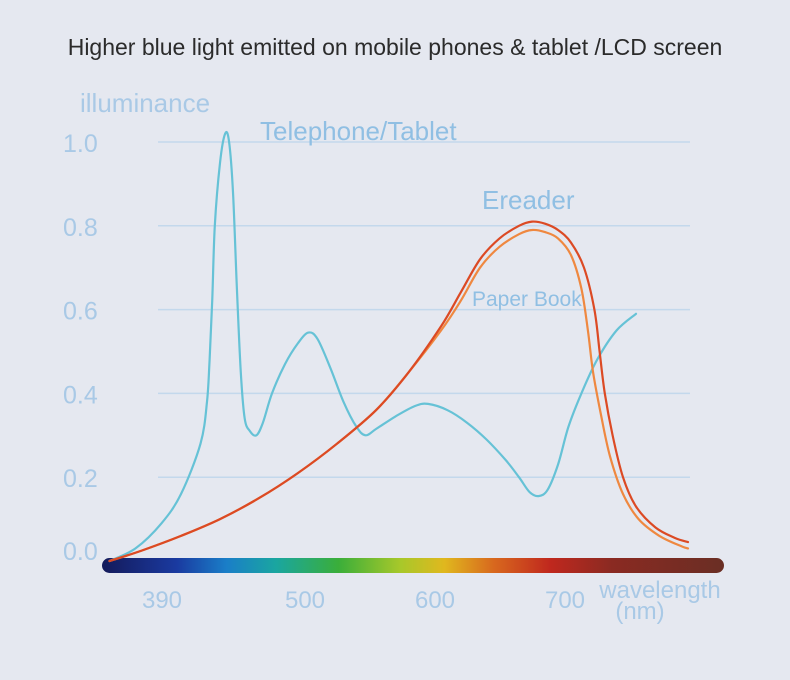  Describe the element at coordinates (435, 600) in the screenshot. I see `x-tick-label: 600` at that location.